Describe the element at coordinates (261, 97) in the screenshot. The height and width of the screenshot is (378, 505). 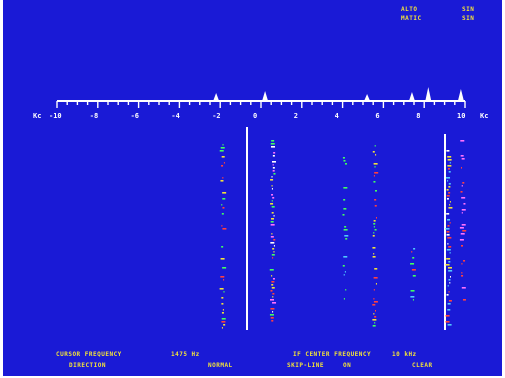
I see `frequency-scale` at that location.